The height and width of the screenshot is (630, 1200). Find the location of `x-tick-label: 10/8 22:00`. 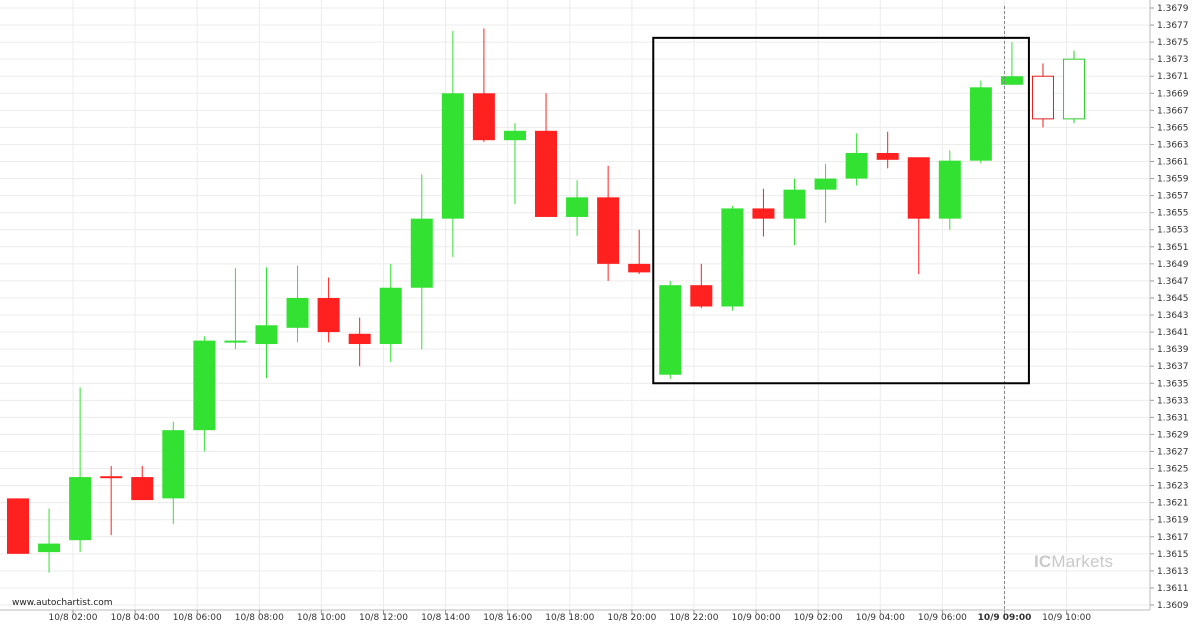

x-tick-label: 10/8 22:00 is located at coordinates (693, 618).